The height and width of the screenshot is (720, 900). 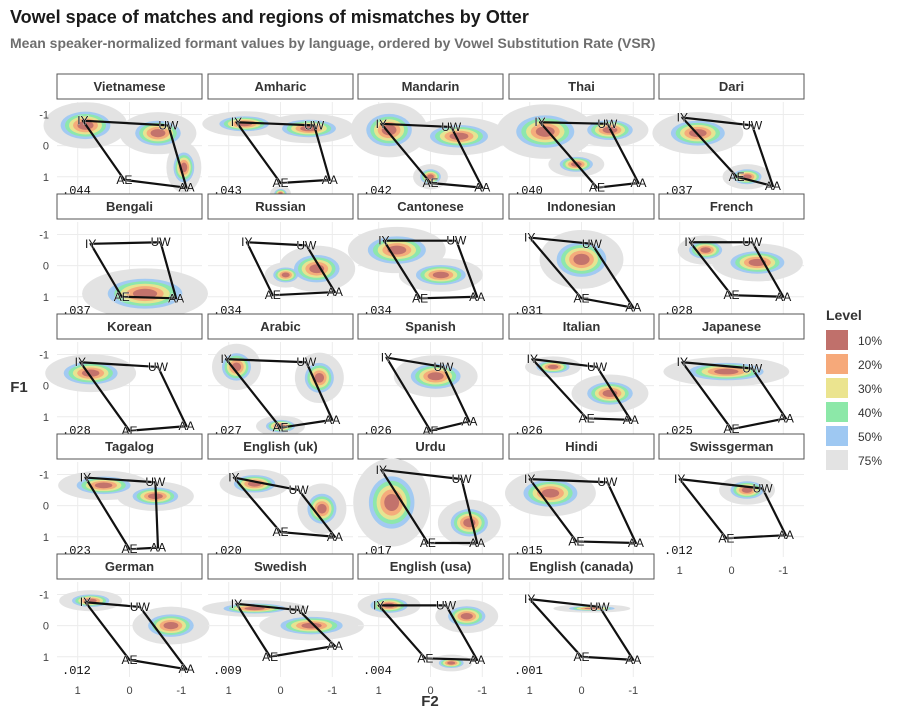 I want to click on legend-label: 10%, so click(x=870, y=341).